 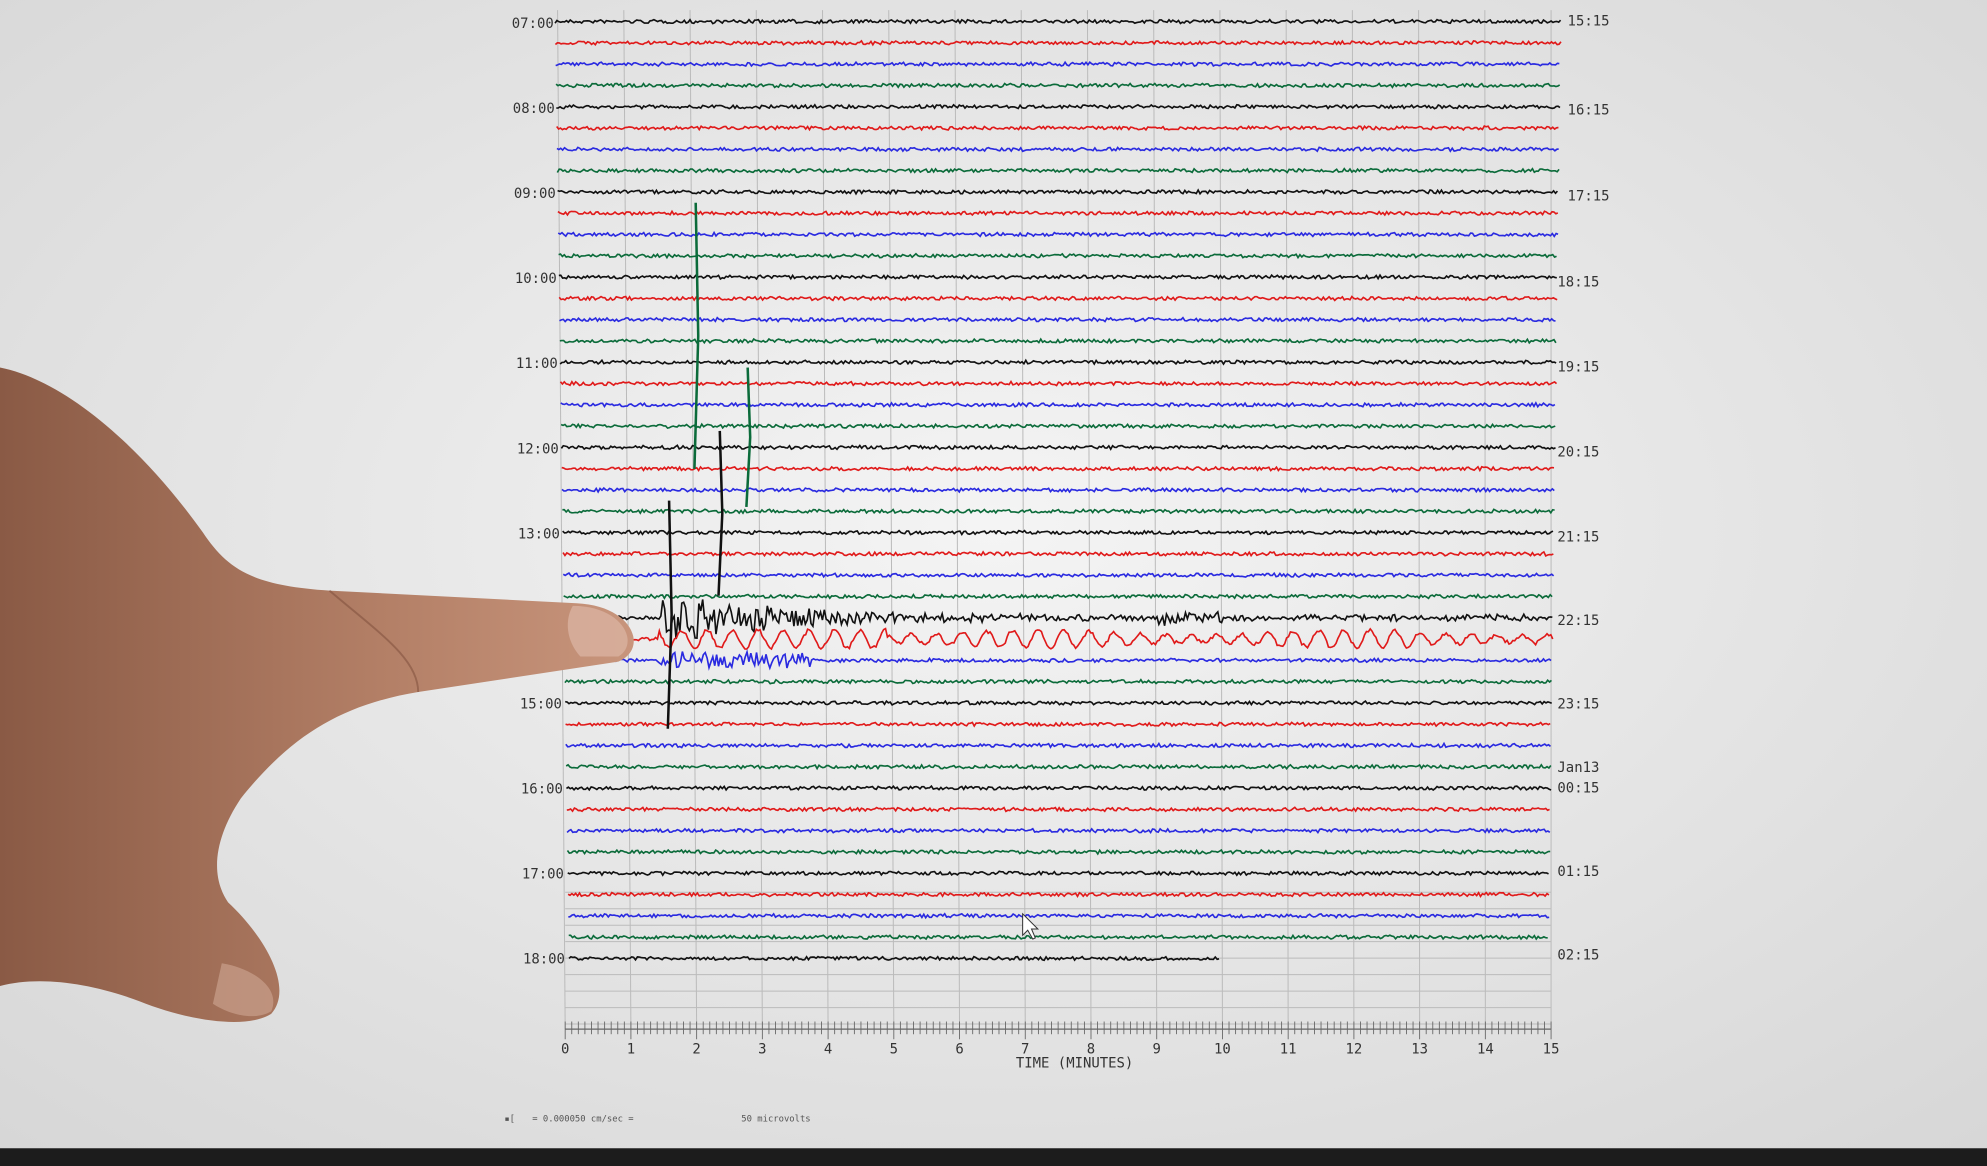 I want to click on x-tick-label: 1, so click(x=631, y=1049).